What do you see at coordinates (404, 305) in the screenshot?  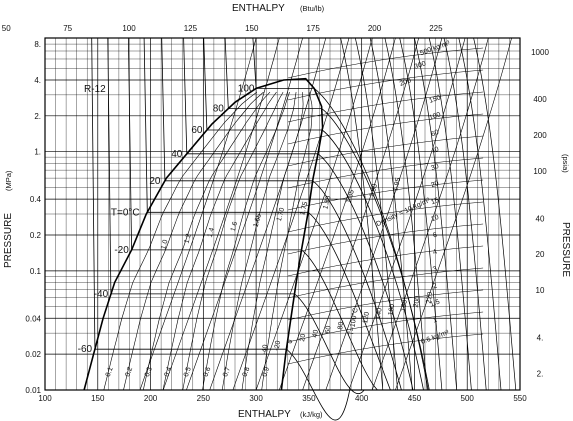 I see `isotherm-label-bottom: 180` at bounding box center [404, 305].